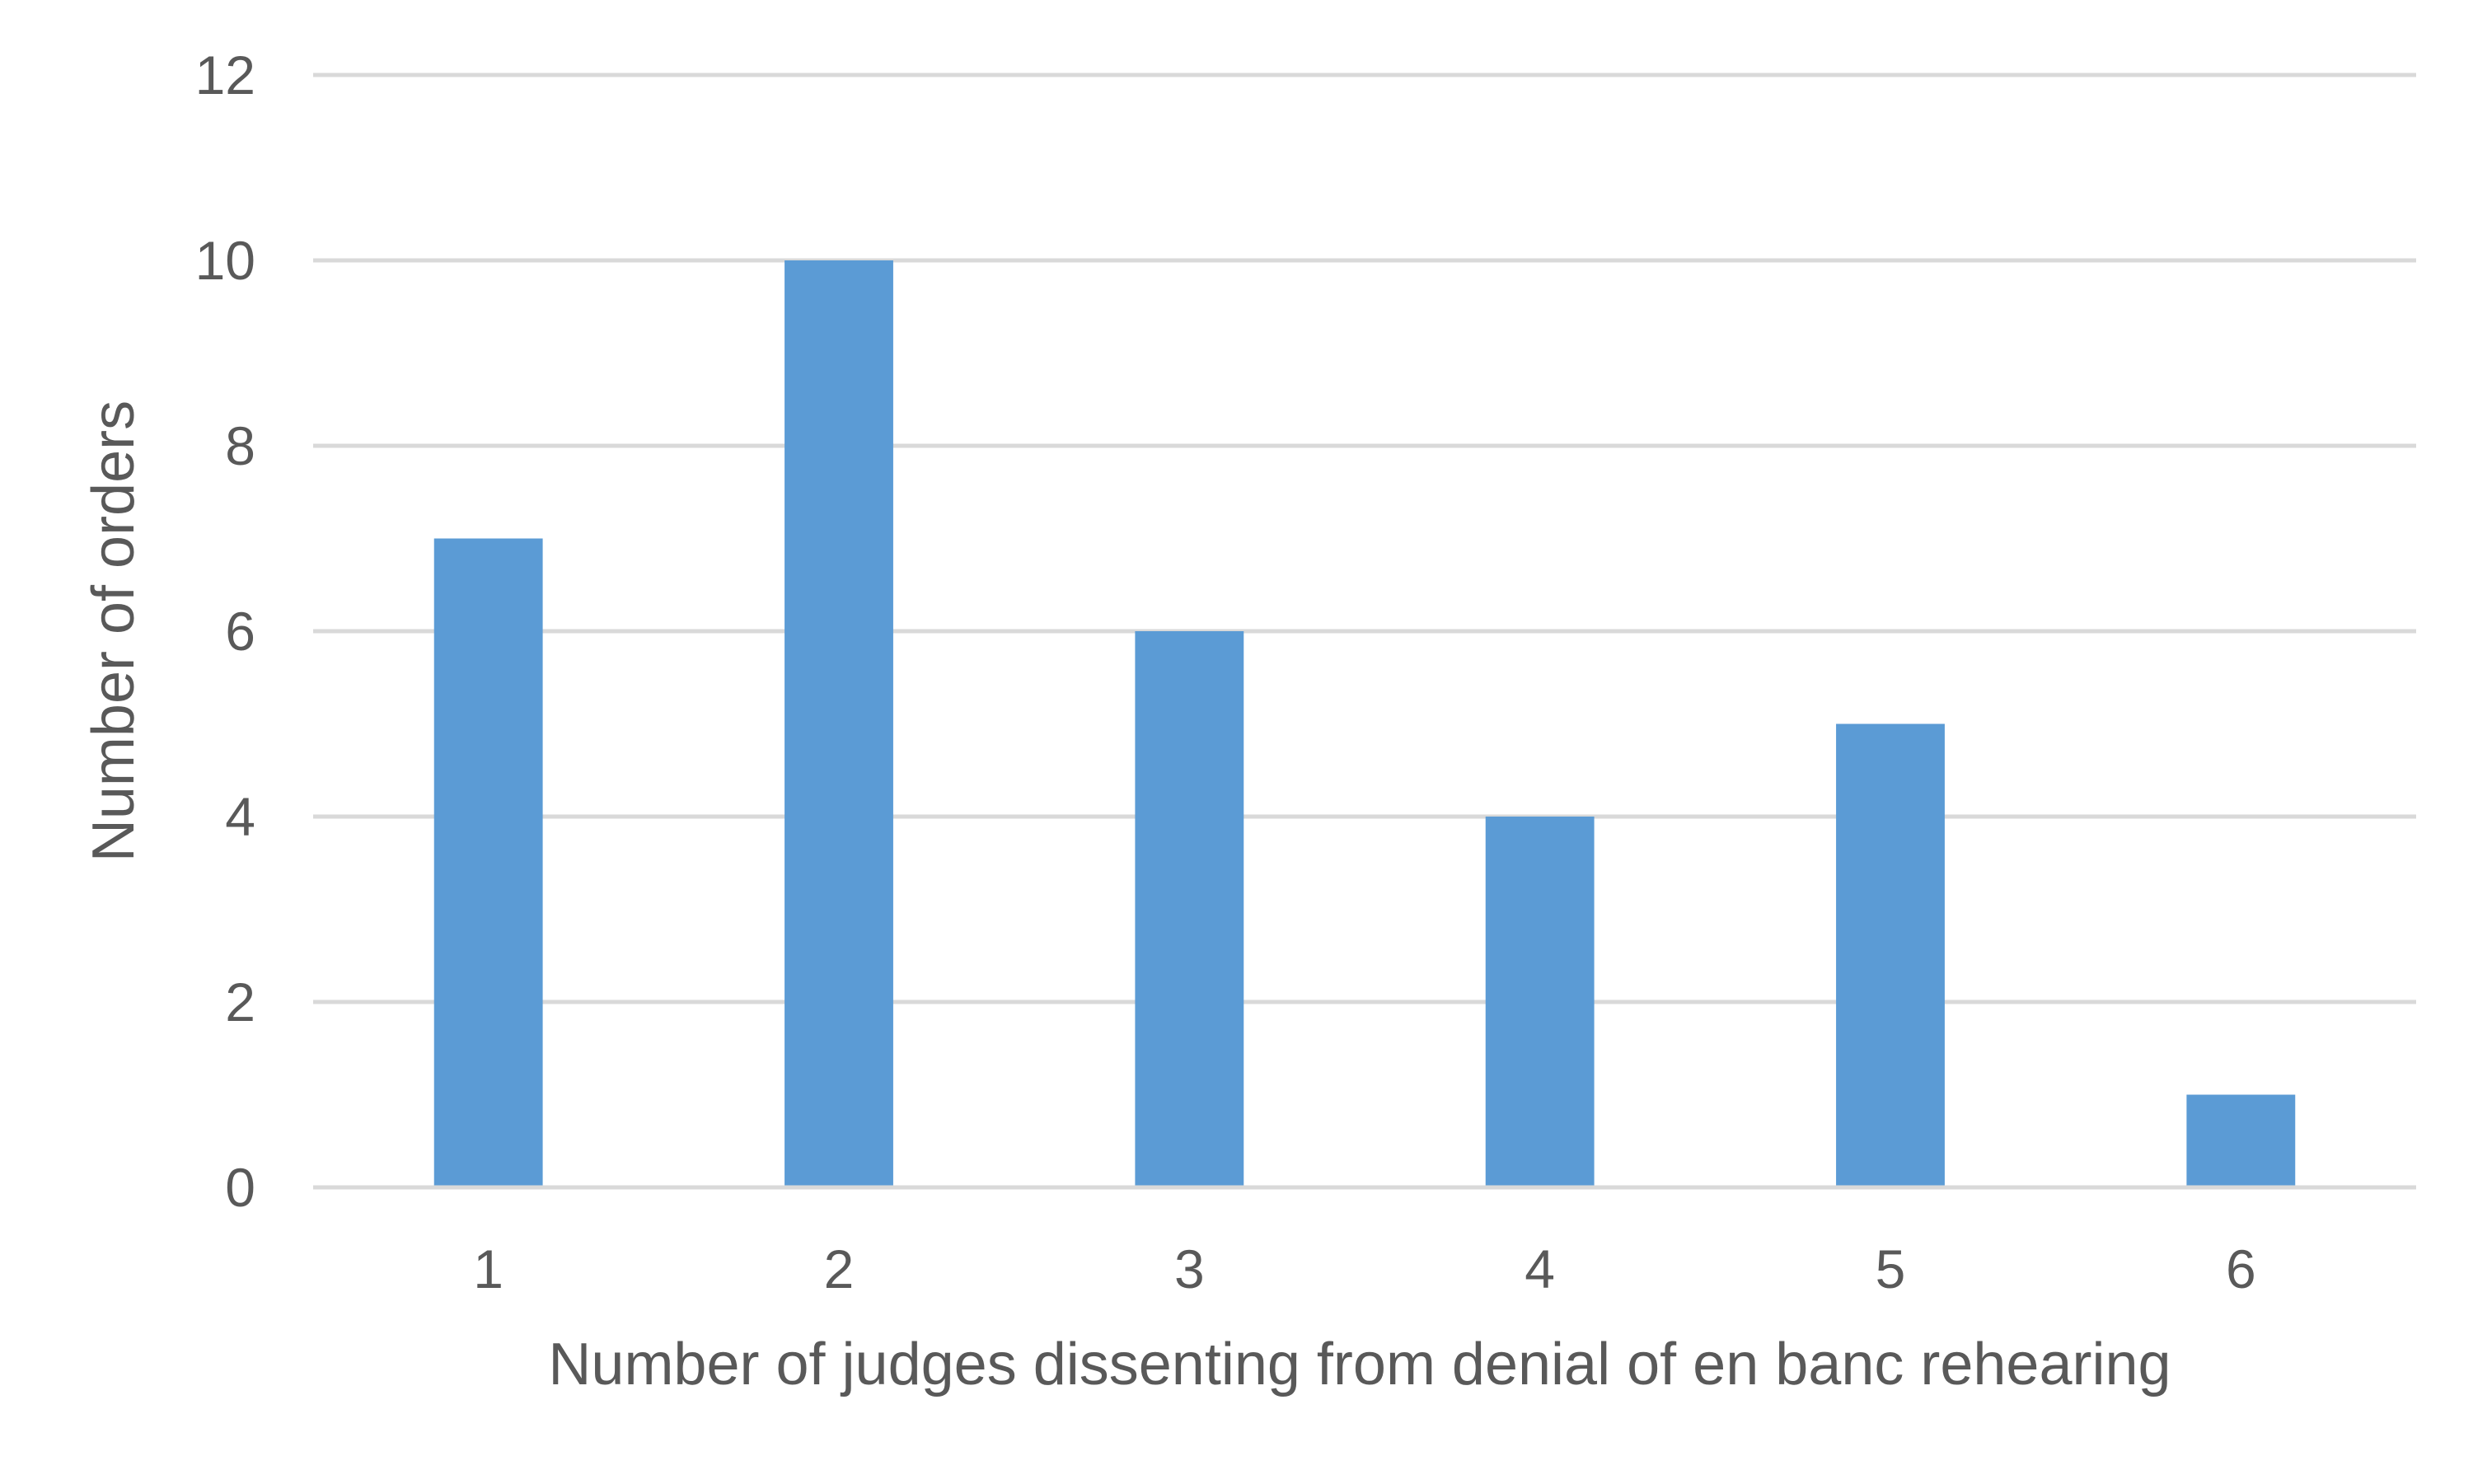 The image size is (2473, 1484). I want to click on x-tick-label: 6, so click(2241, 1269).